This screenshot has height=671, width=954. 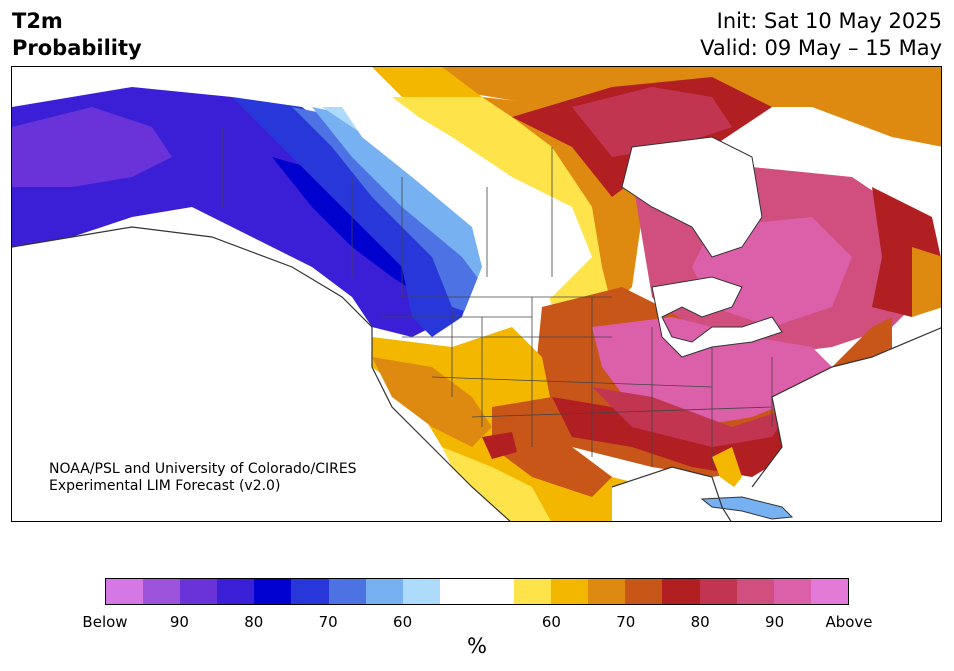 What do you see at coordinates (92, 147) in the screenshot?
I see `region-alaska-violet` at bounding box center [92, 147].